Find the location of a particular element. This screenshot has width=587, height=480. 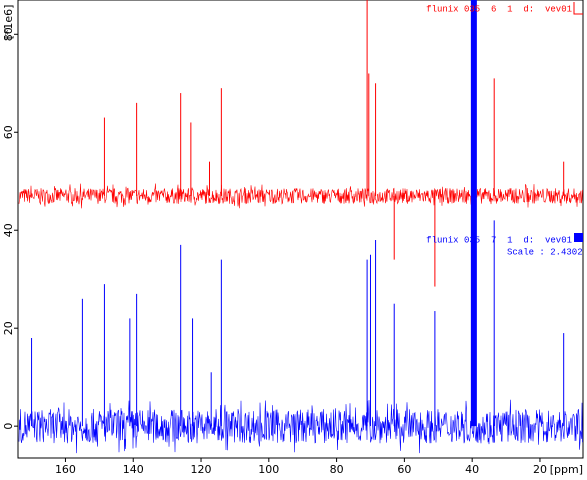

x-tick-label: 140 is located at coordinates (133, 469).